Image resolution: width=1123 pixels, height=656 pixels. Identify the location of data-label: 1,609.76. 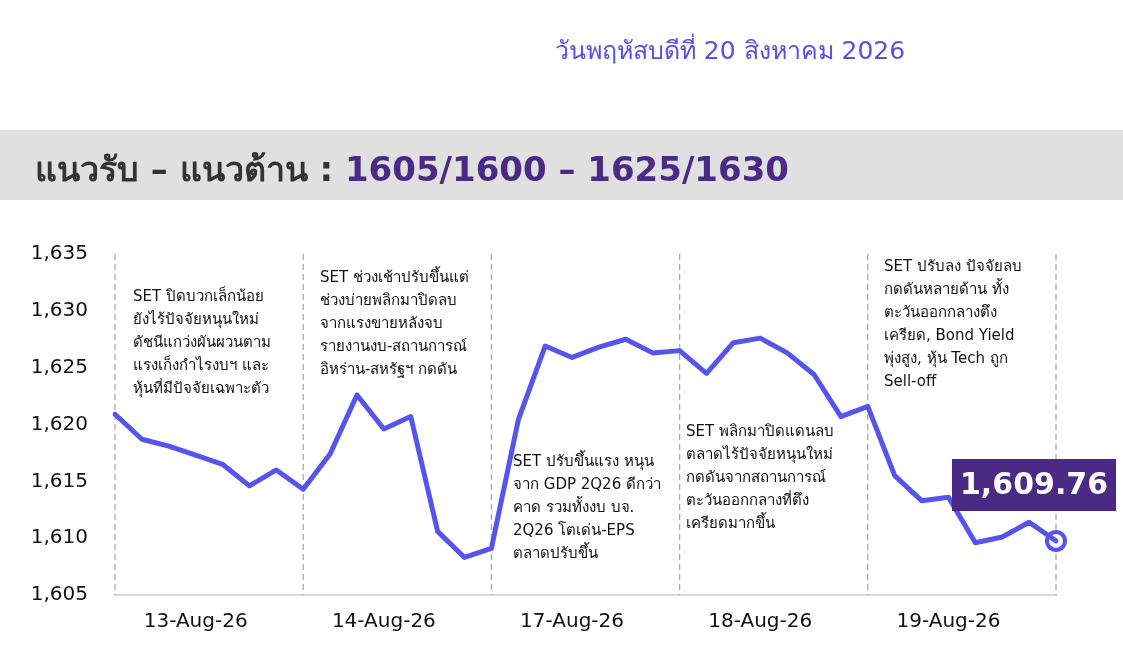
(1034, 483).